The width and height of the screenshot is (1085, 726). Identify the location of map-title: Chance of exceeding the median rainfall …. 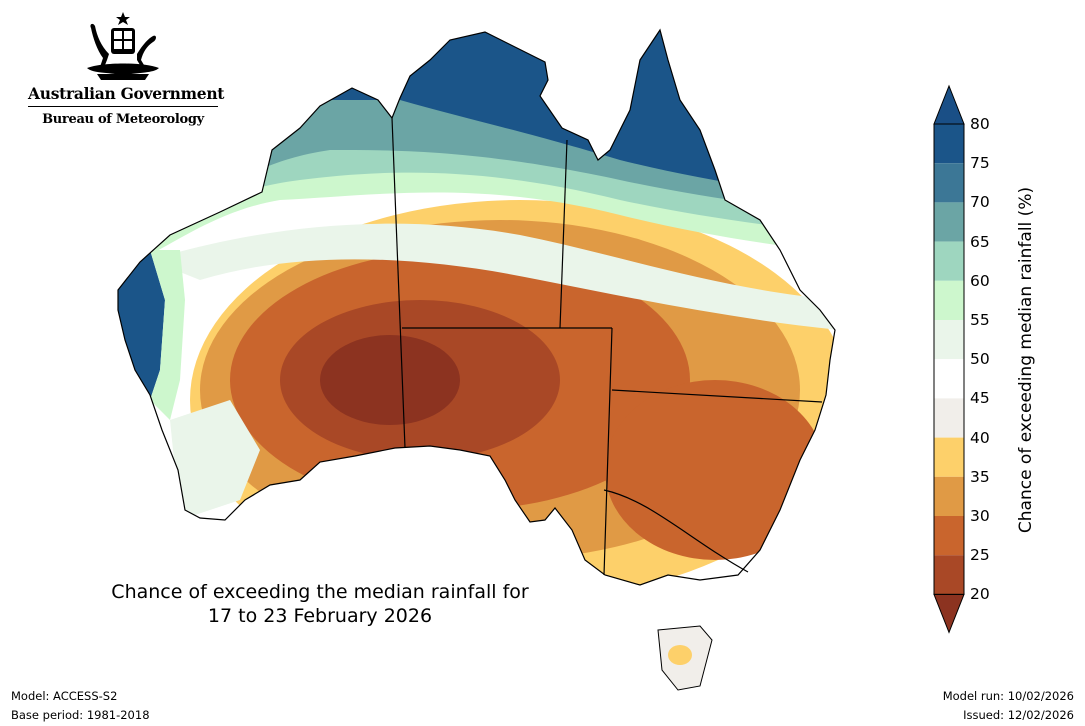
(320, 604).